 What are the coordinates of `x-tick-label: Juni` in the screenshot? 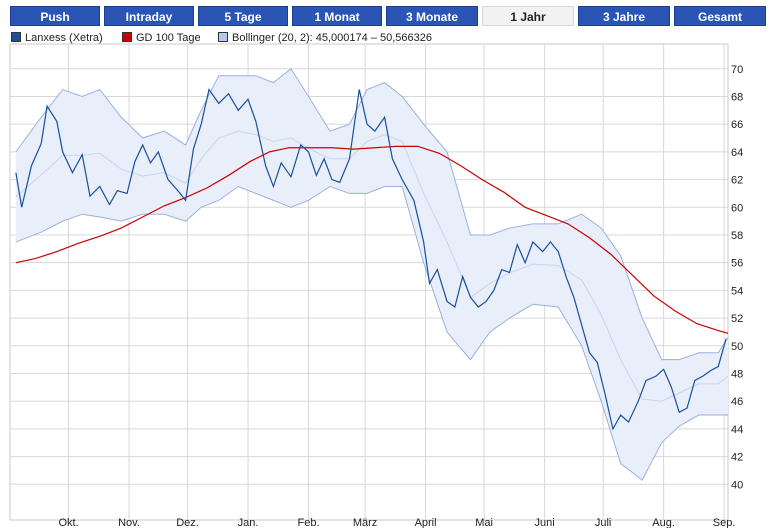 It's located at (545, 522).